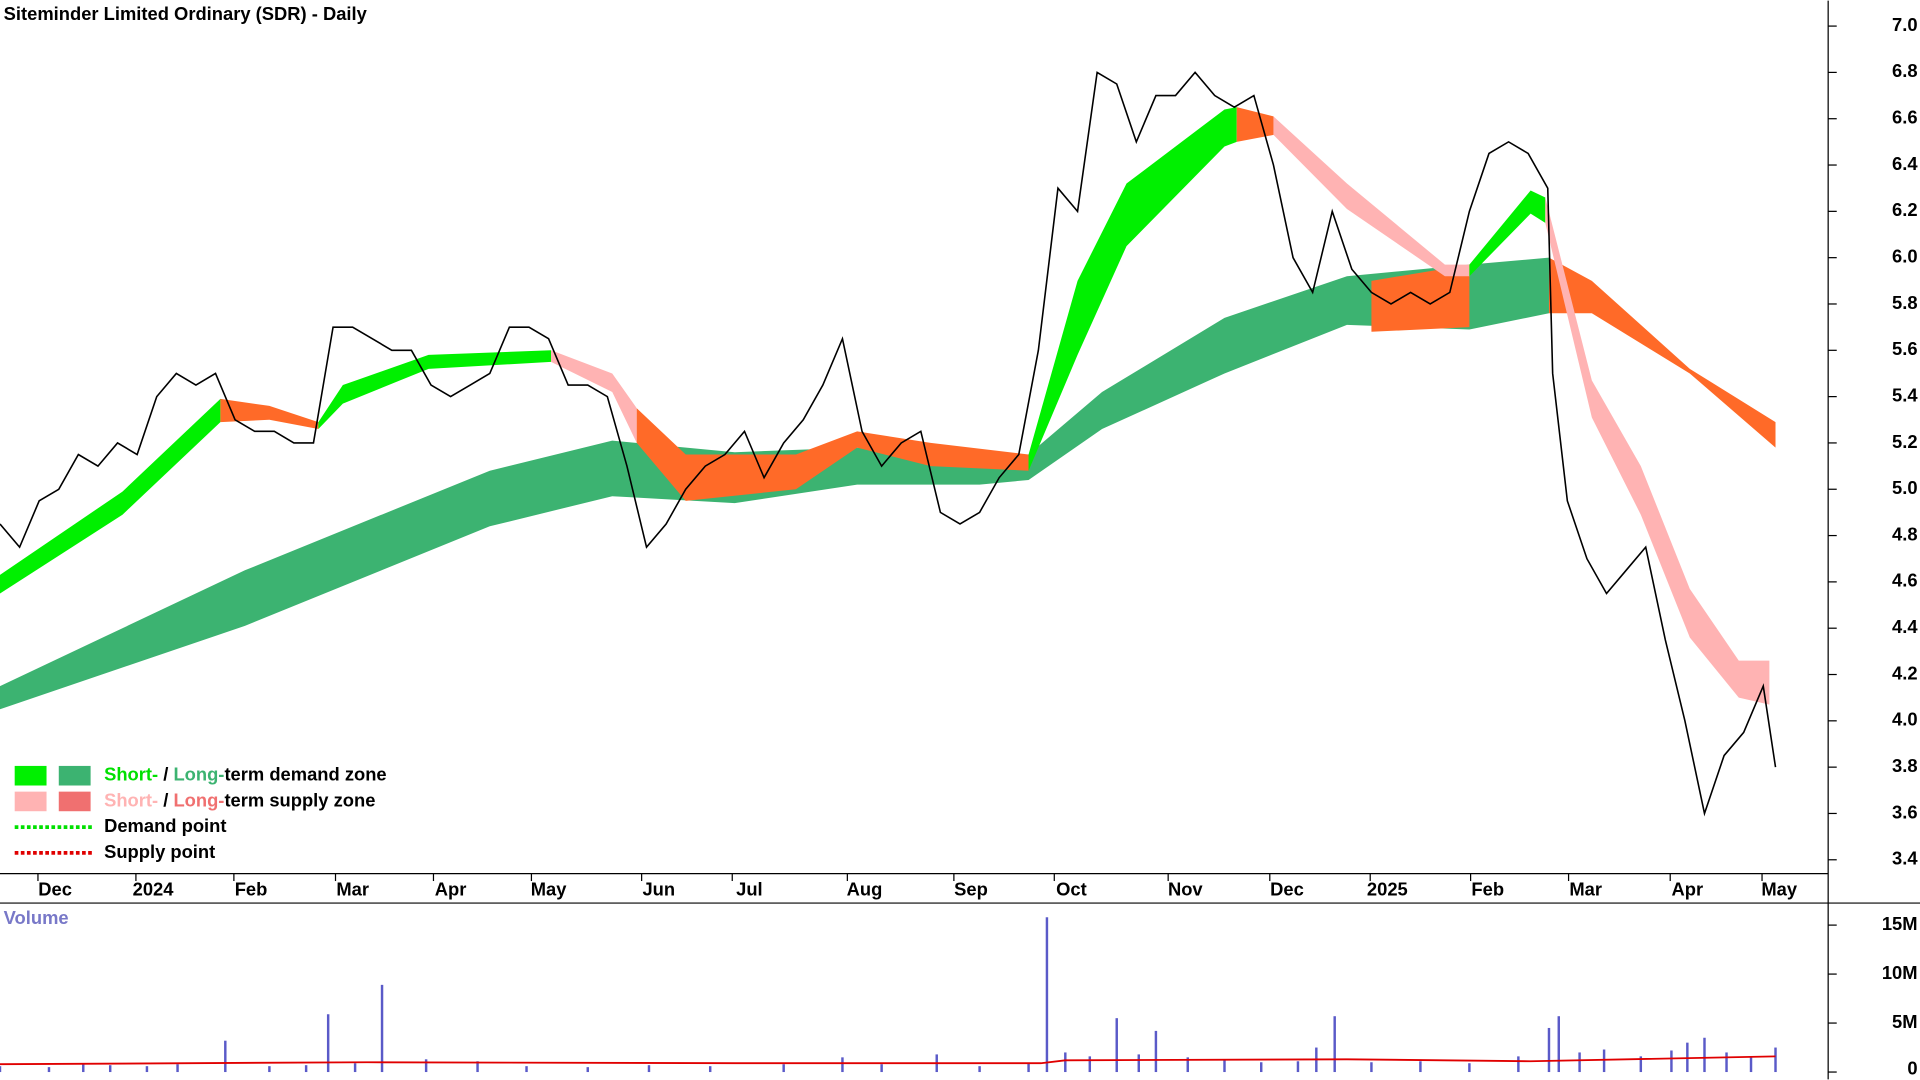 This screenshot has width=1920, height=1080. What do you see at coordinates (888, 1060) in the screenshot?
I see `volume-average` at bounding box center [888, 1060].